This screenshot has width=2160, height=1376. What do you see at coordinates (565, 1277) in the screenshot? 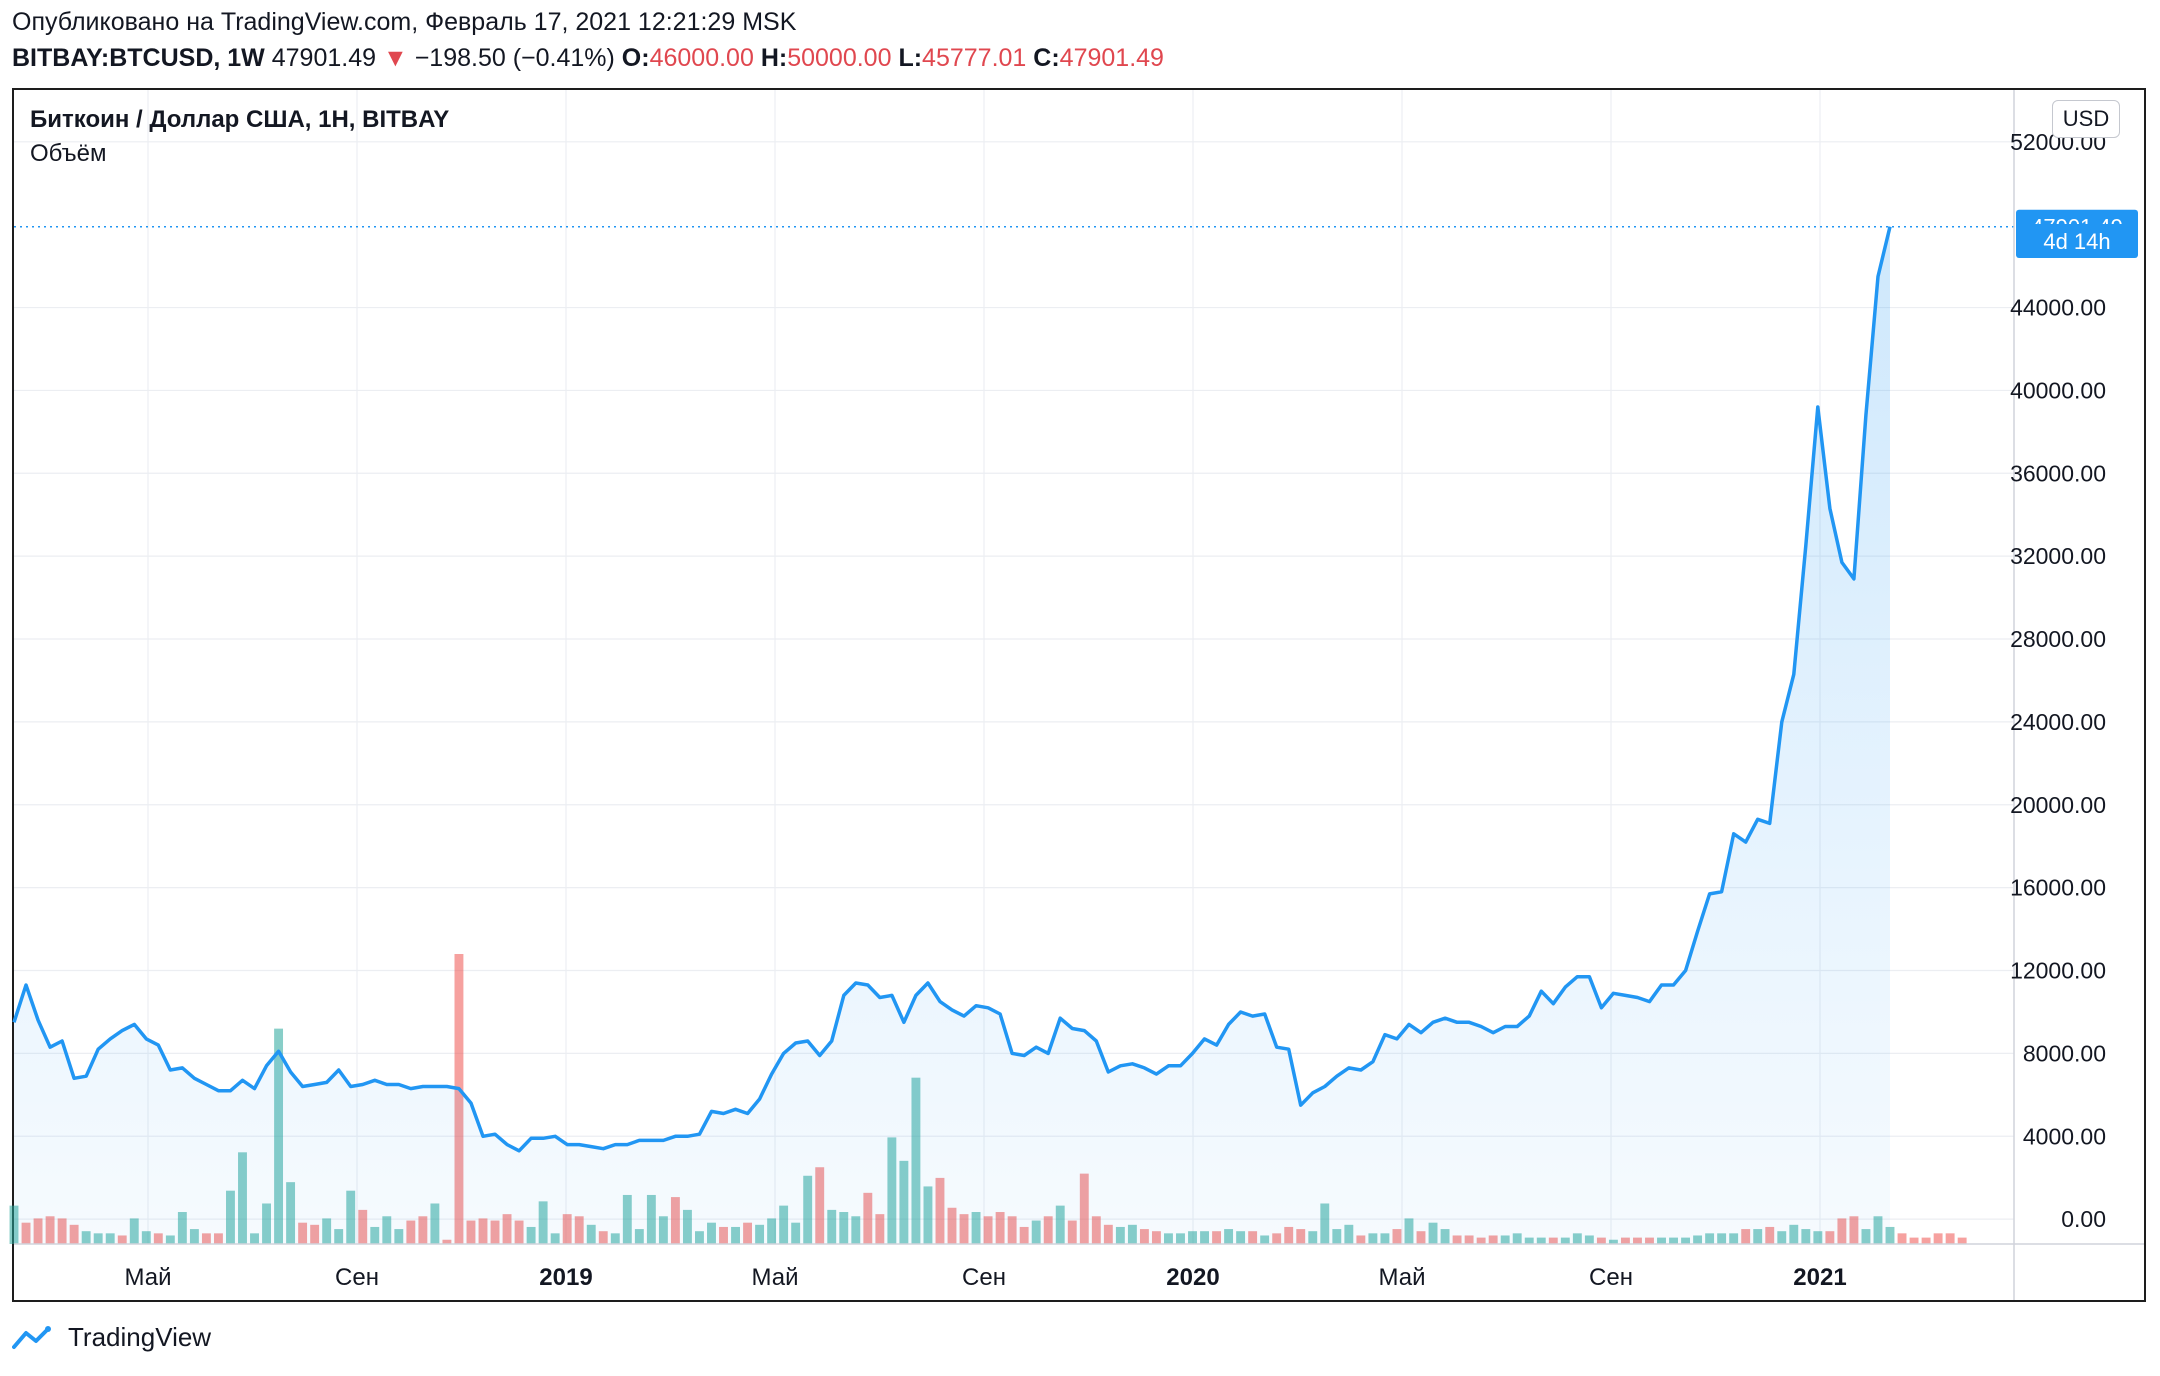
I see `x-tick-label: 2019` at bounding box center [565, 1277].